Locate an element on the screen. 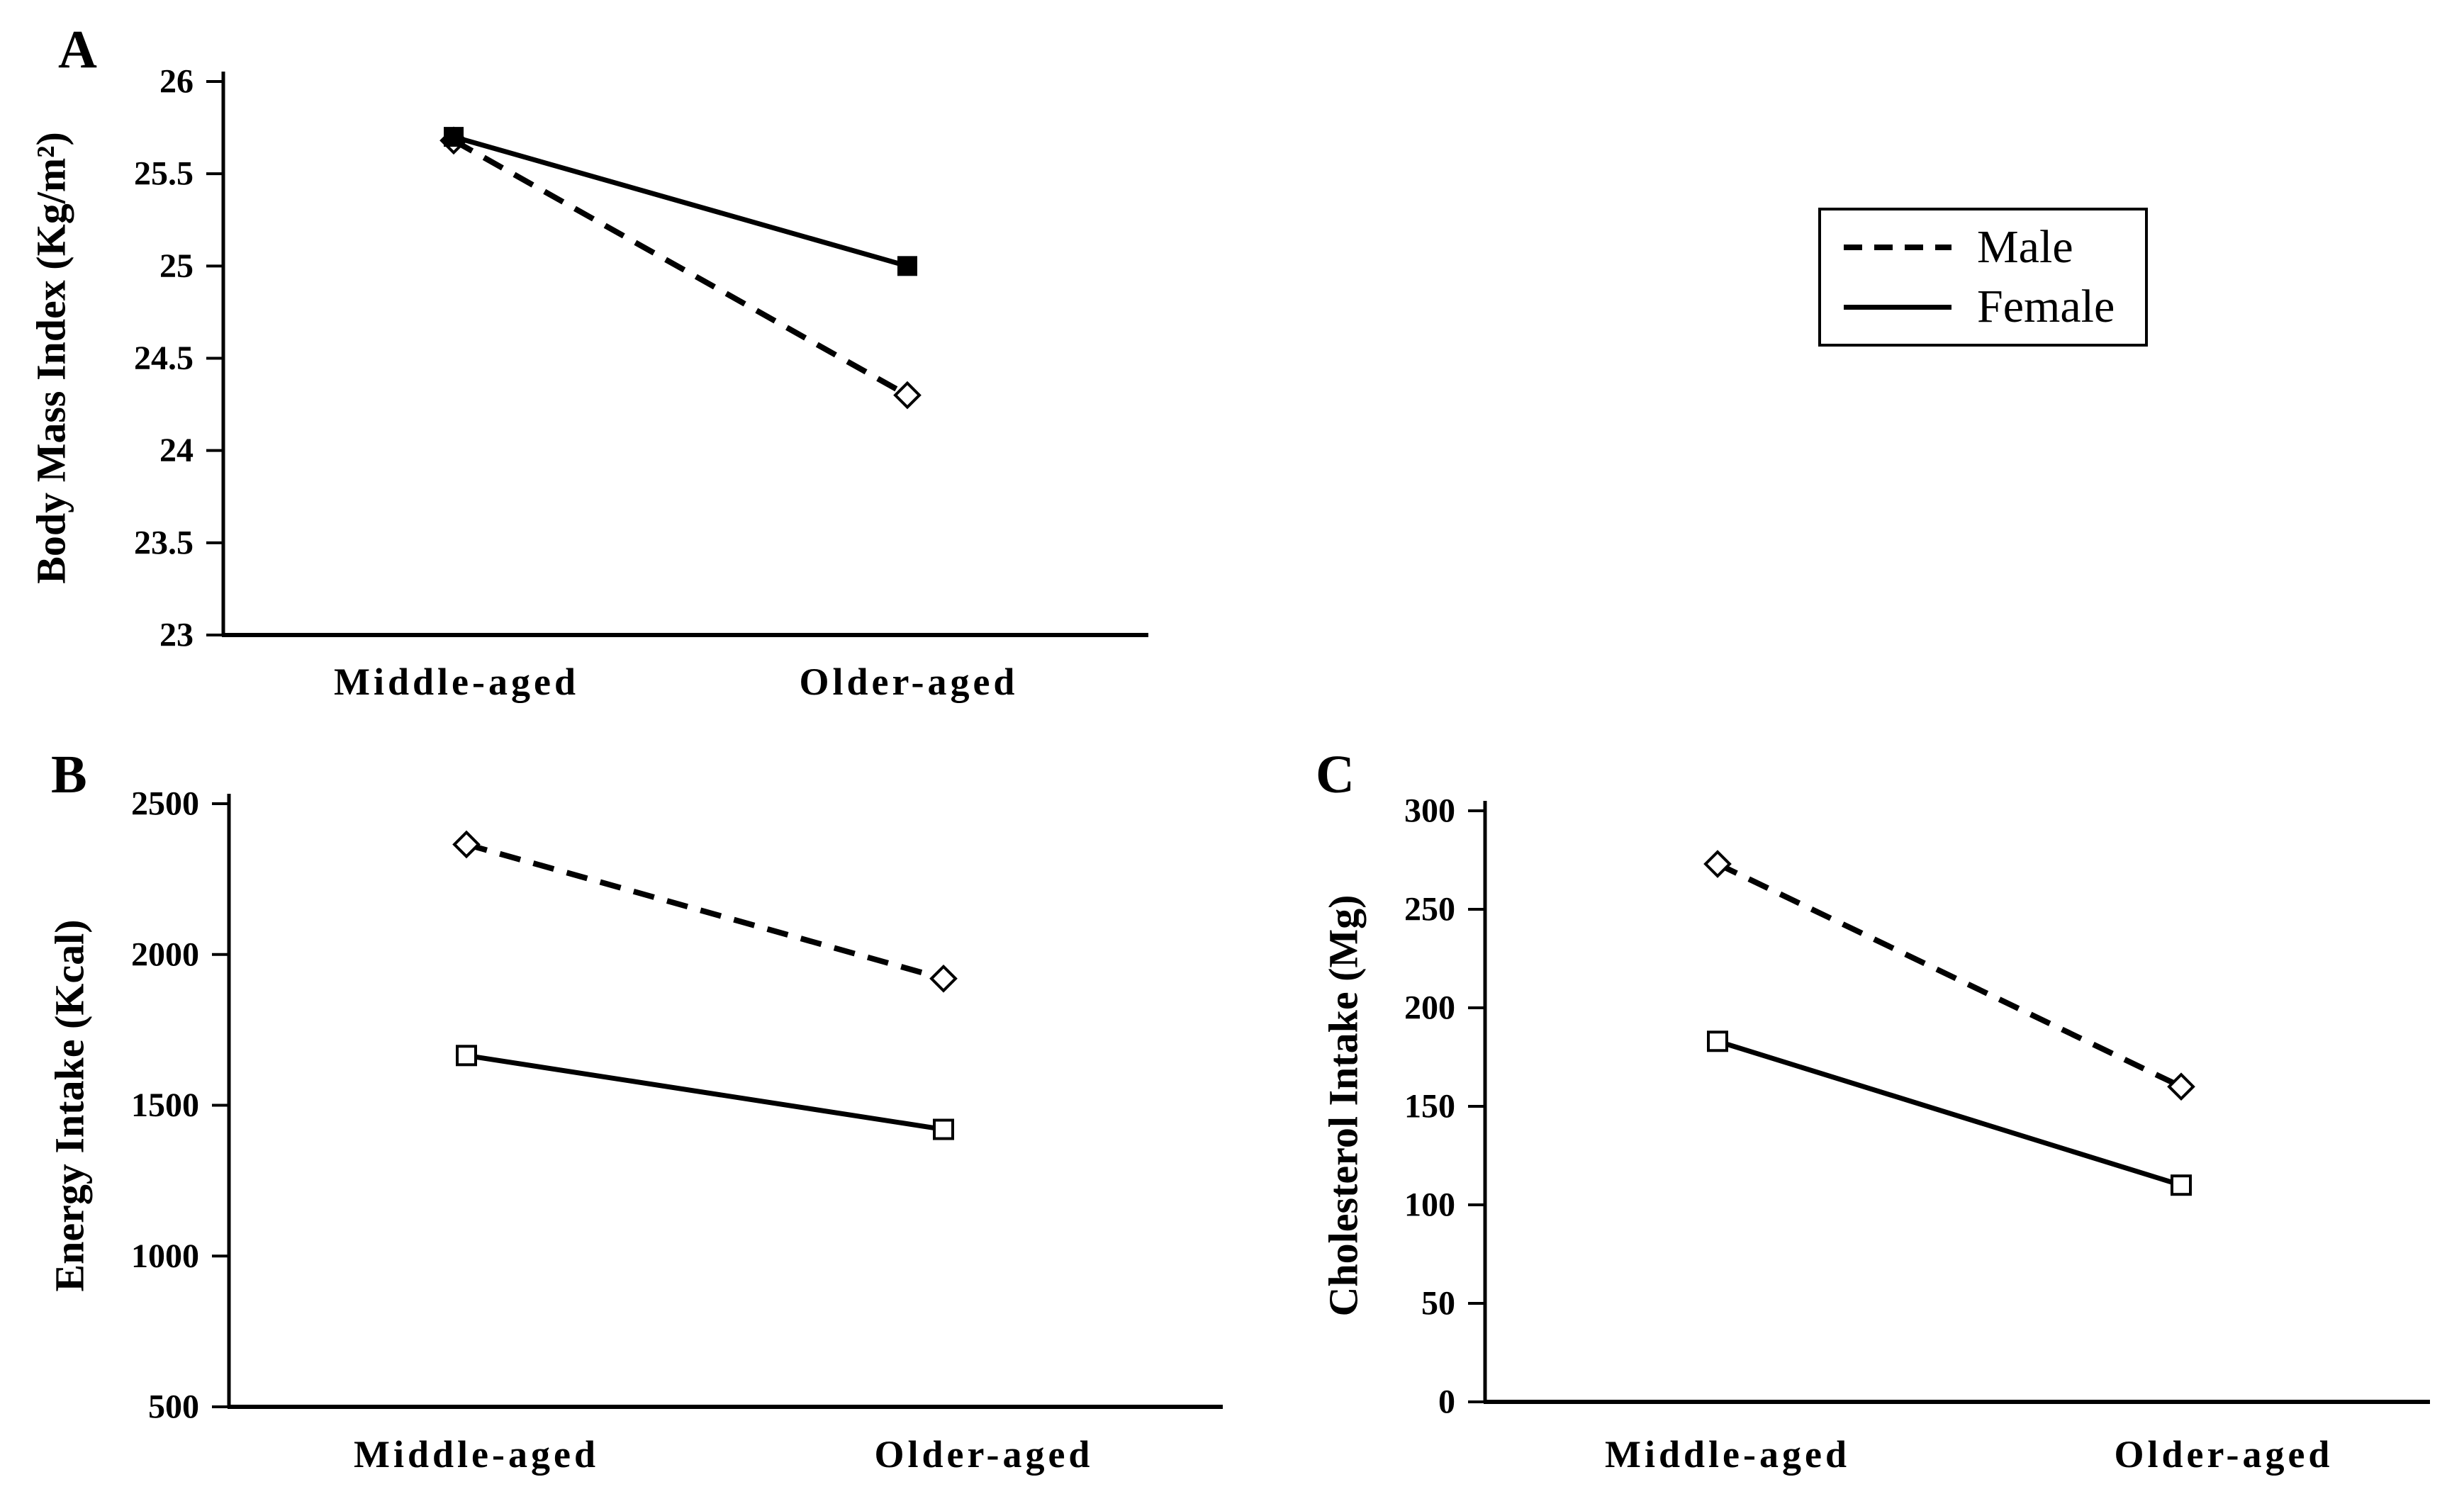 This screenshot has width=2464, height=1494. y-tick-label: 1000 is located at coordinates (165, 1256).